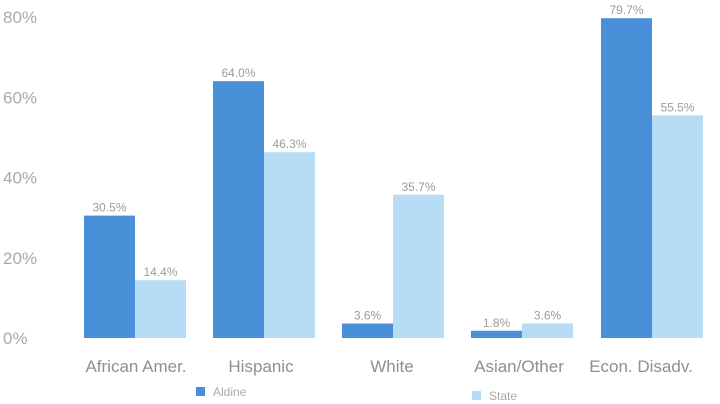  Describe the element at coordinates (109, 208) in the screenshot. I see `data-label-aldine-0: 30.5%` at that location.